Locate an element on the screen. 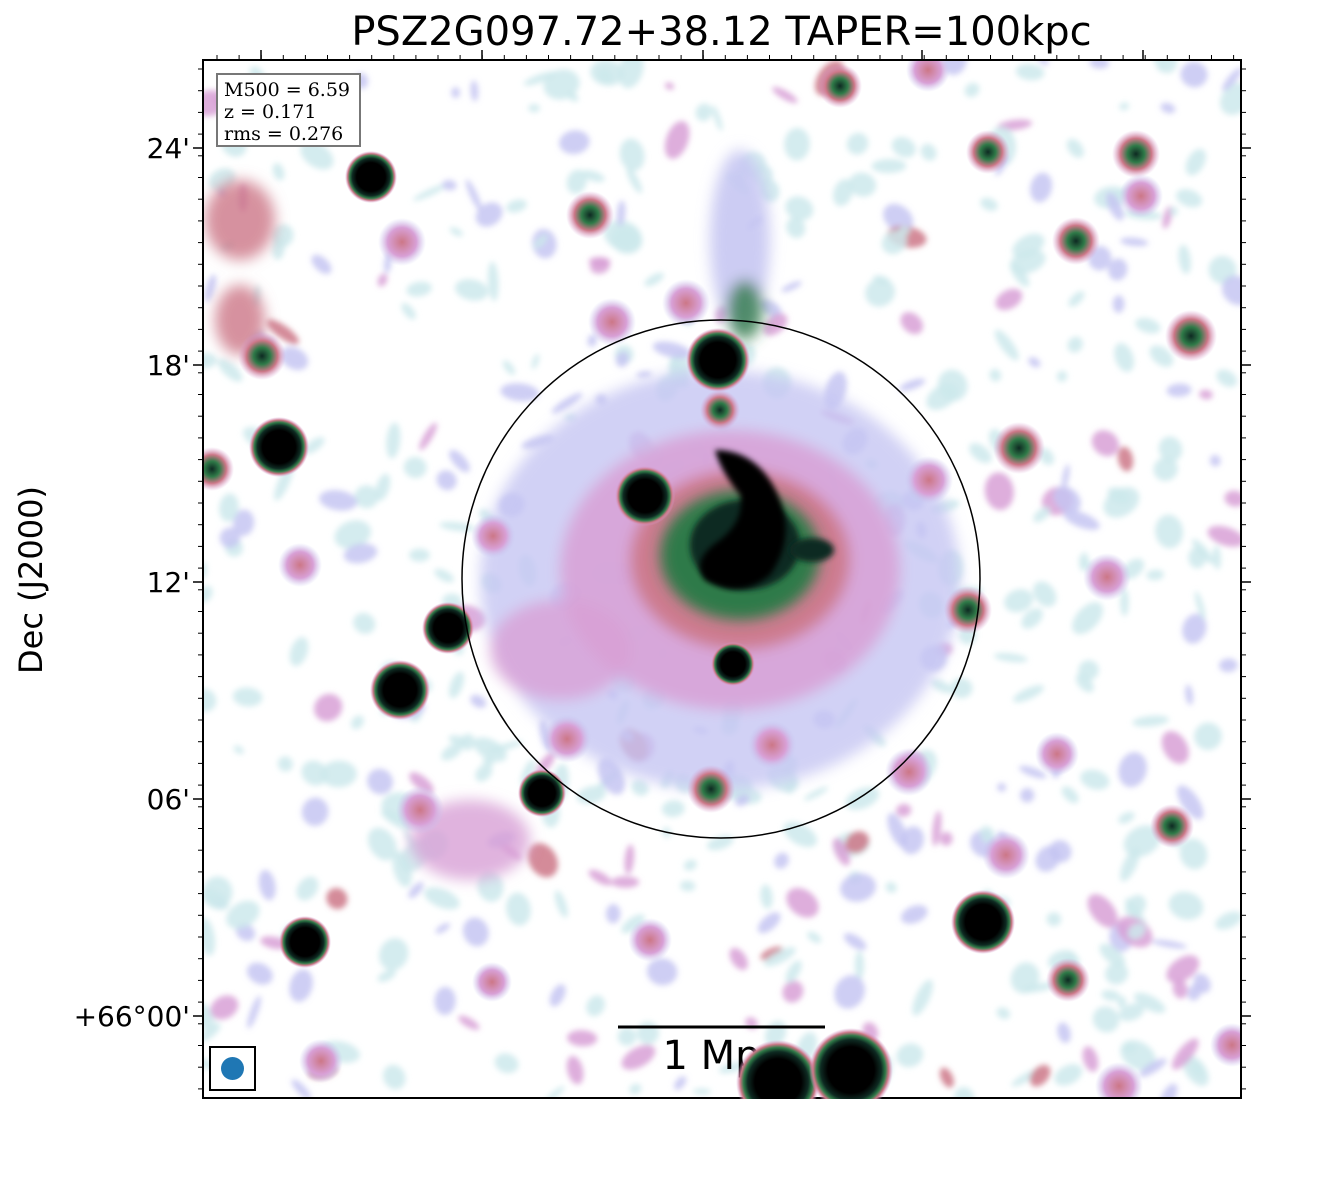 The image size is (1321, 1200). x-tick-label: 36m00s is located at coordinates (702, 1128).